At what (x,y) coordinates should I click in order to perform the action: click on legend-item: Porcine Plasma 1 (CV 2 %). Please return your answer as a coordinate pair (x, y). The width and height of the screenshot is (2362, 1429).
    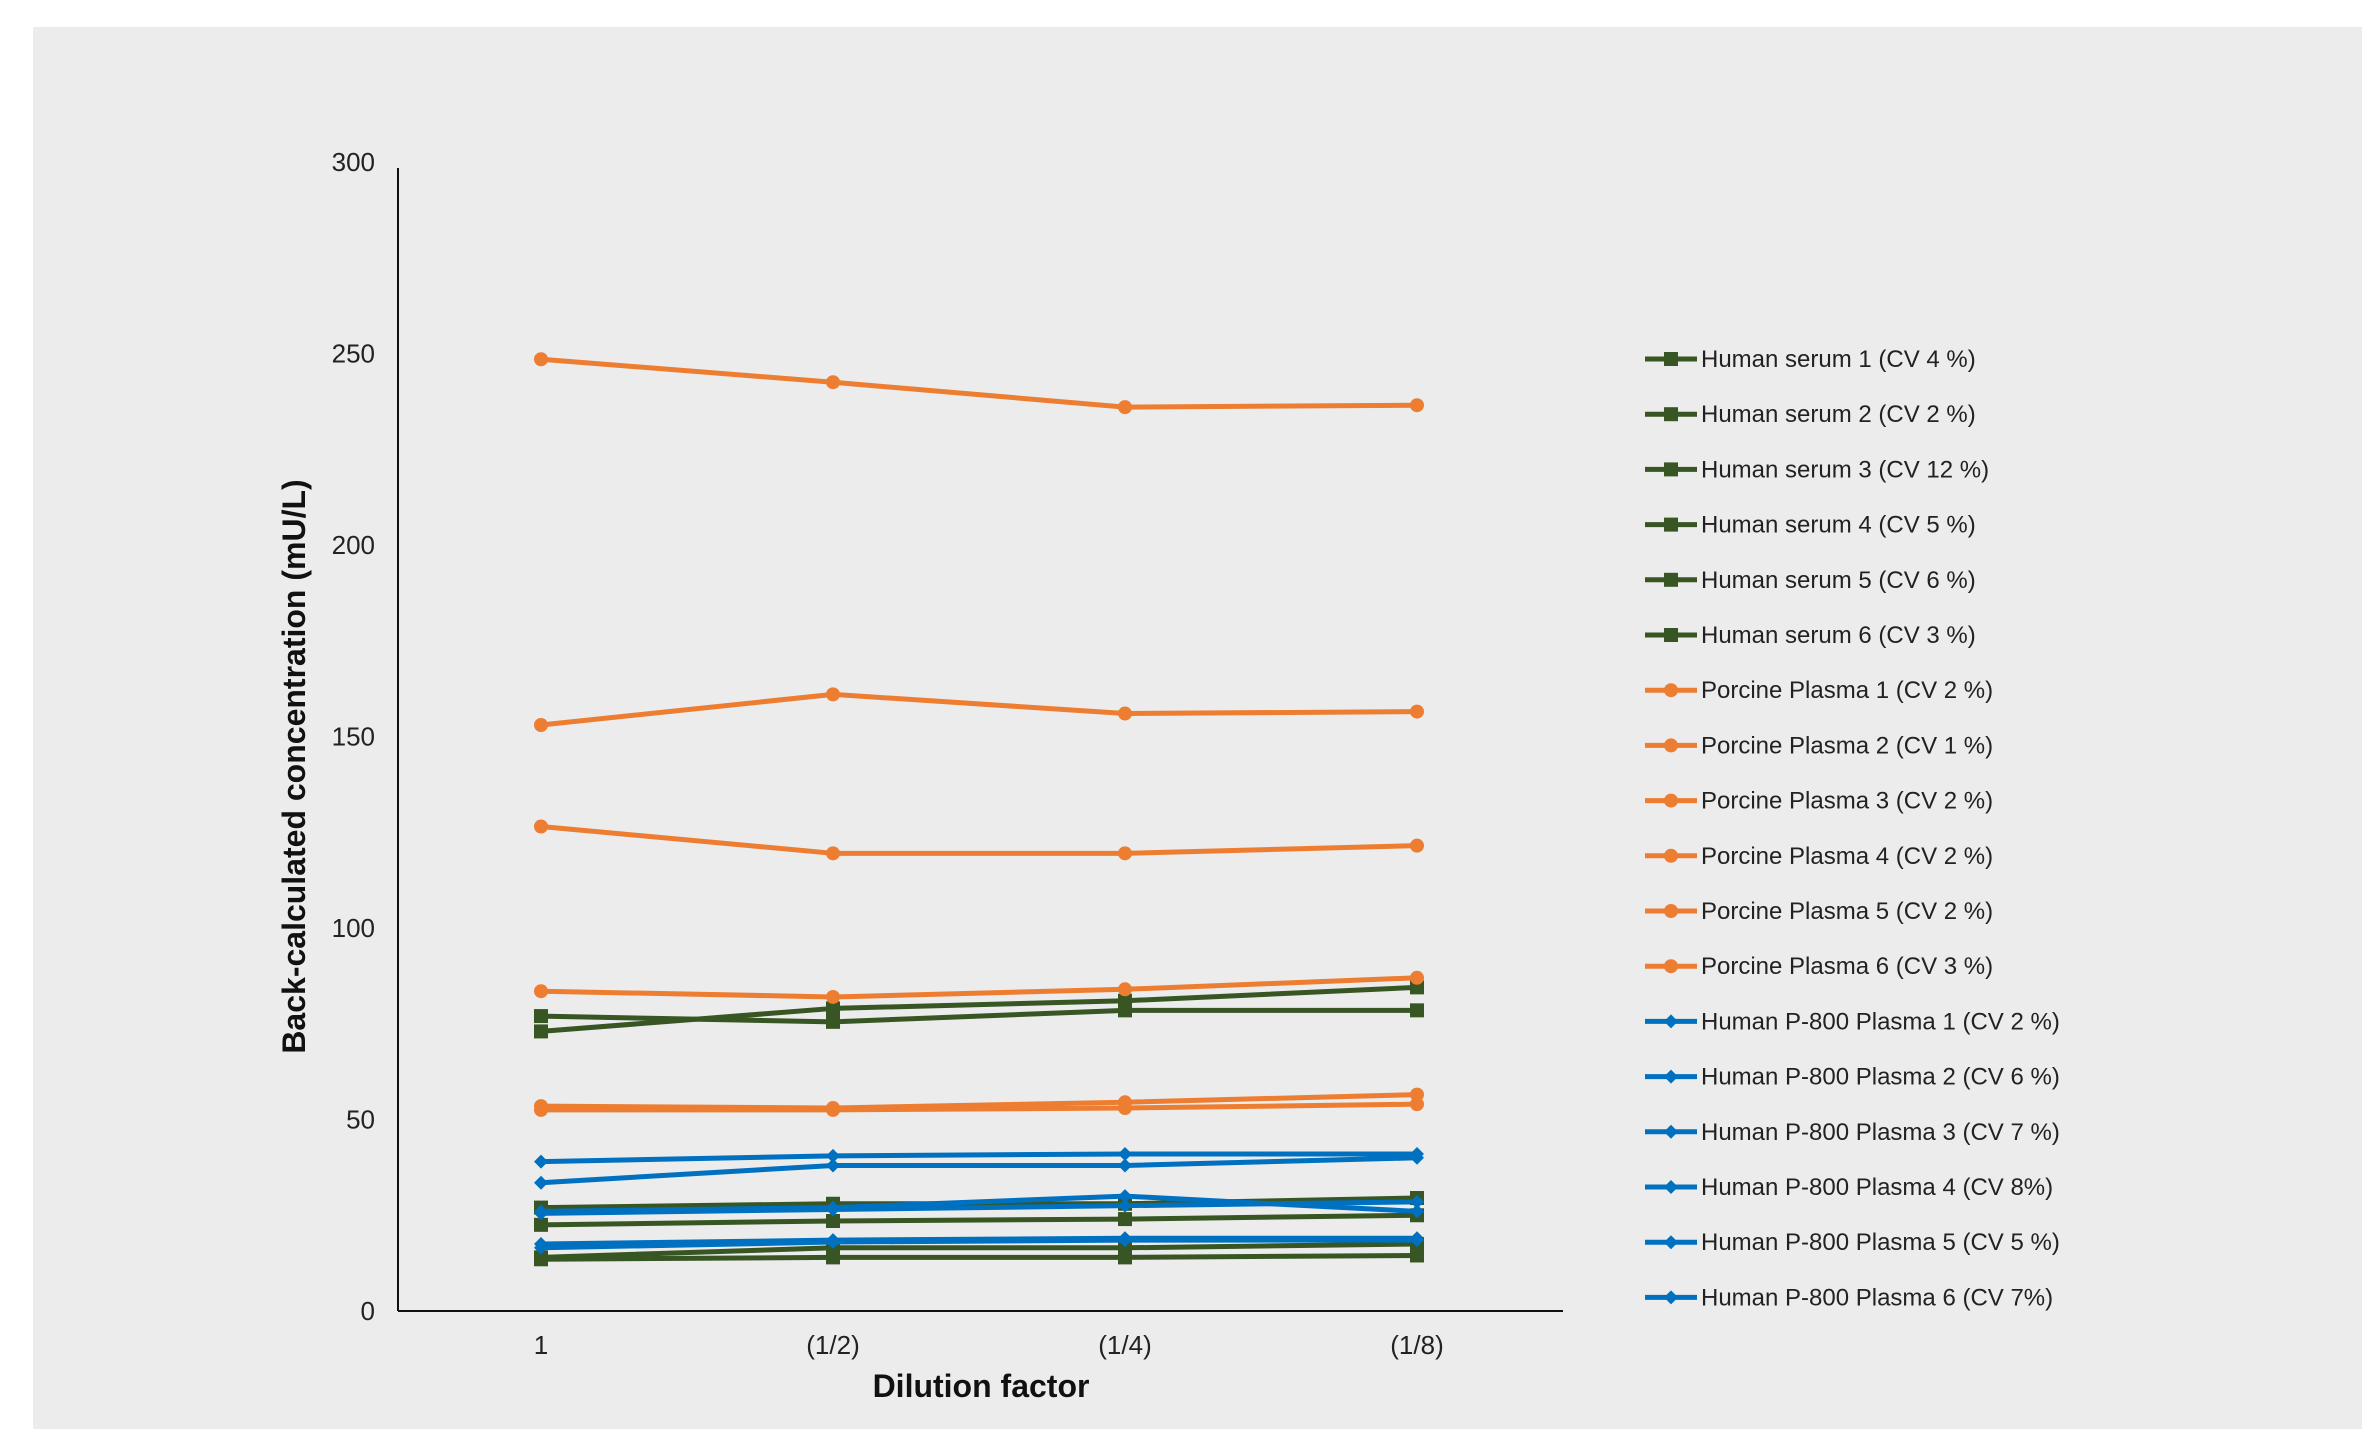
    Looking at the image, I should click on (1819, 690).